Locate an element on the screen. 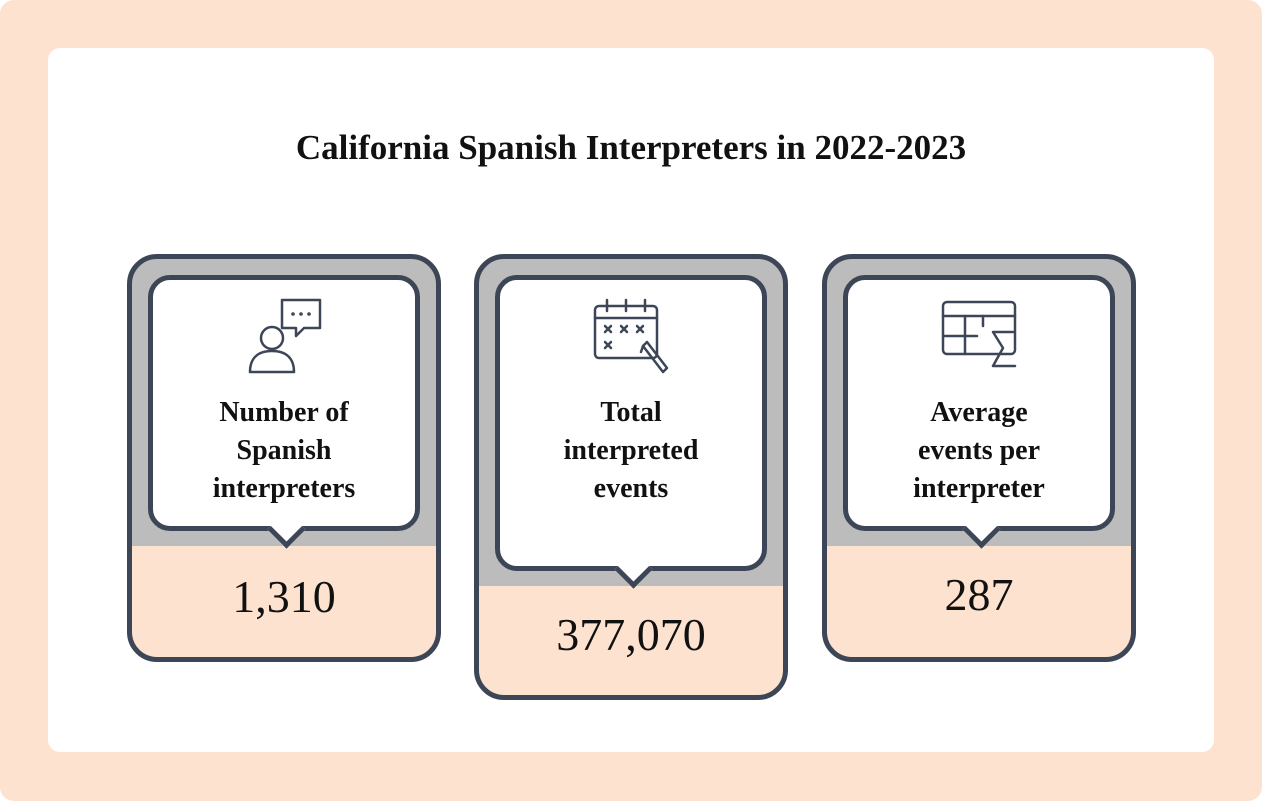  stat-label: Total interpreted events is located at coordinates (631, 450).